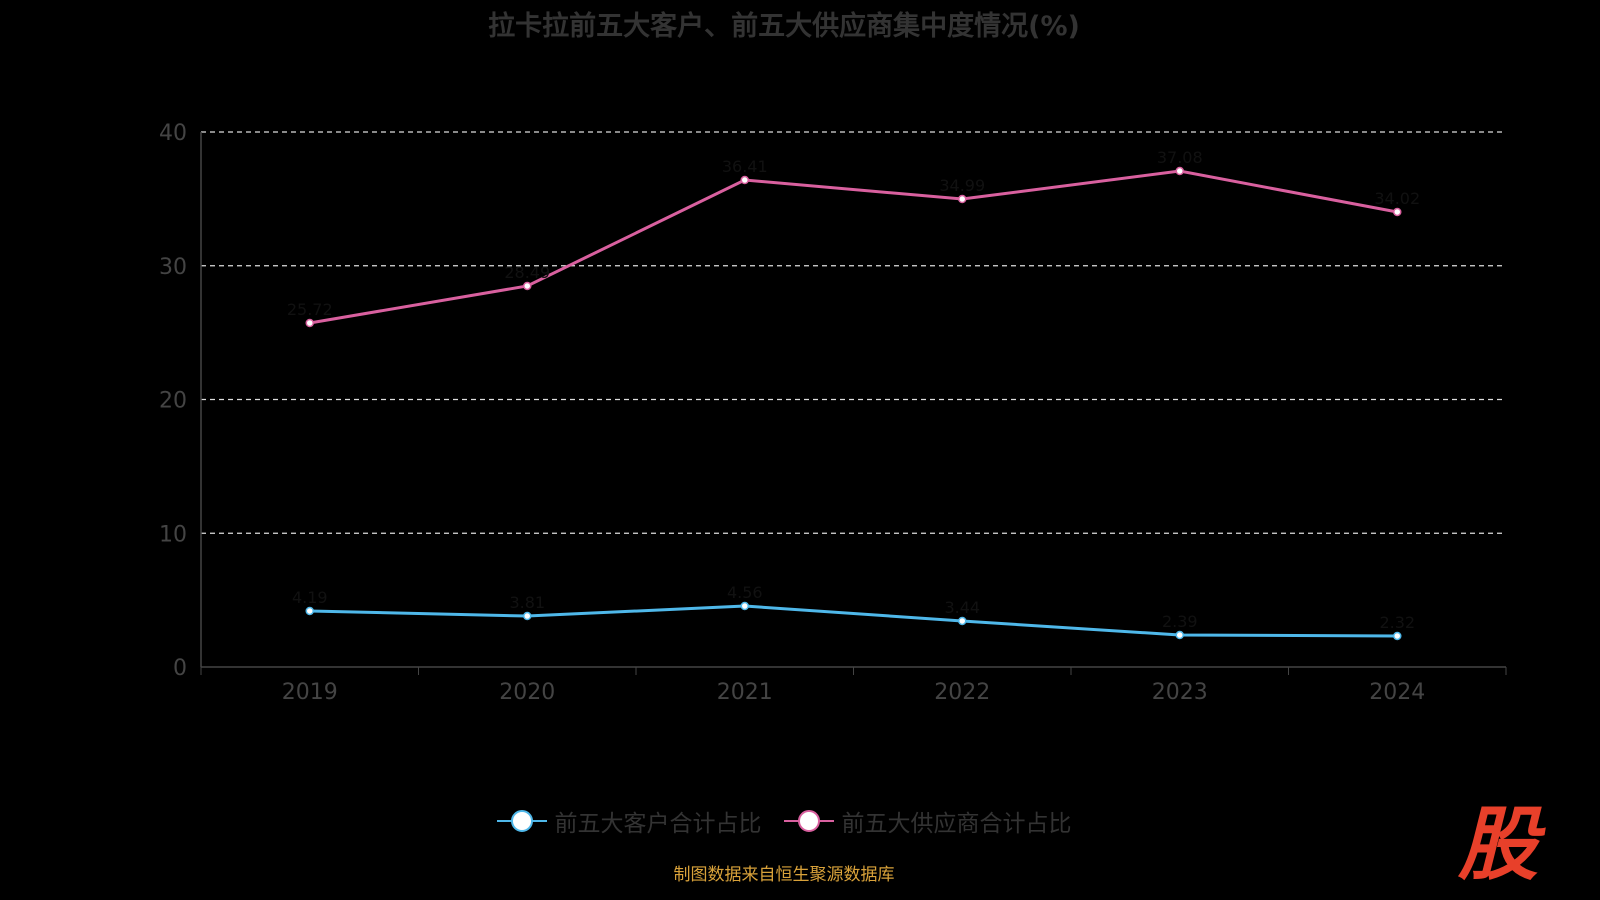  What do you see at coordinates (310, 597) in the screenshot?
I see `data-label: 4.19` at bounding box center [310, 597].